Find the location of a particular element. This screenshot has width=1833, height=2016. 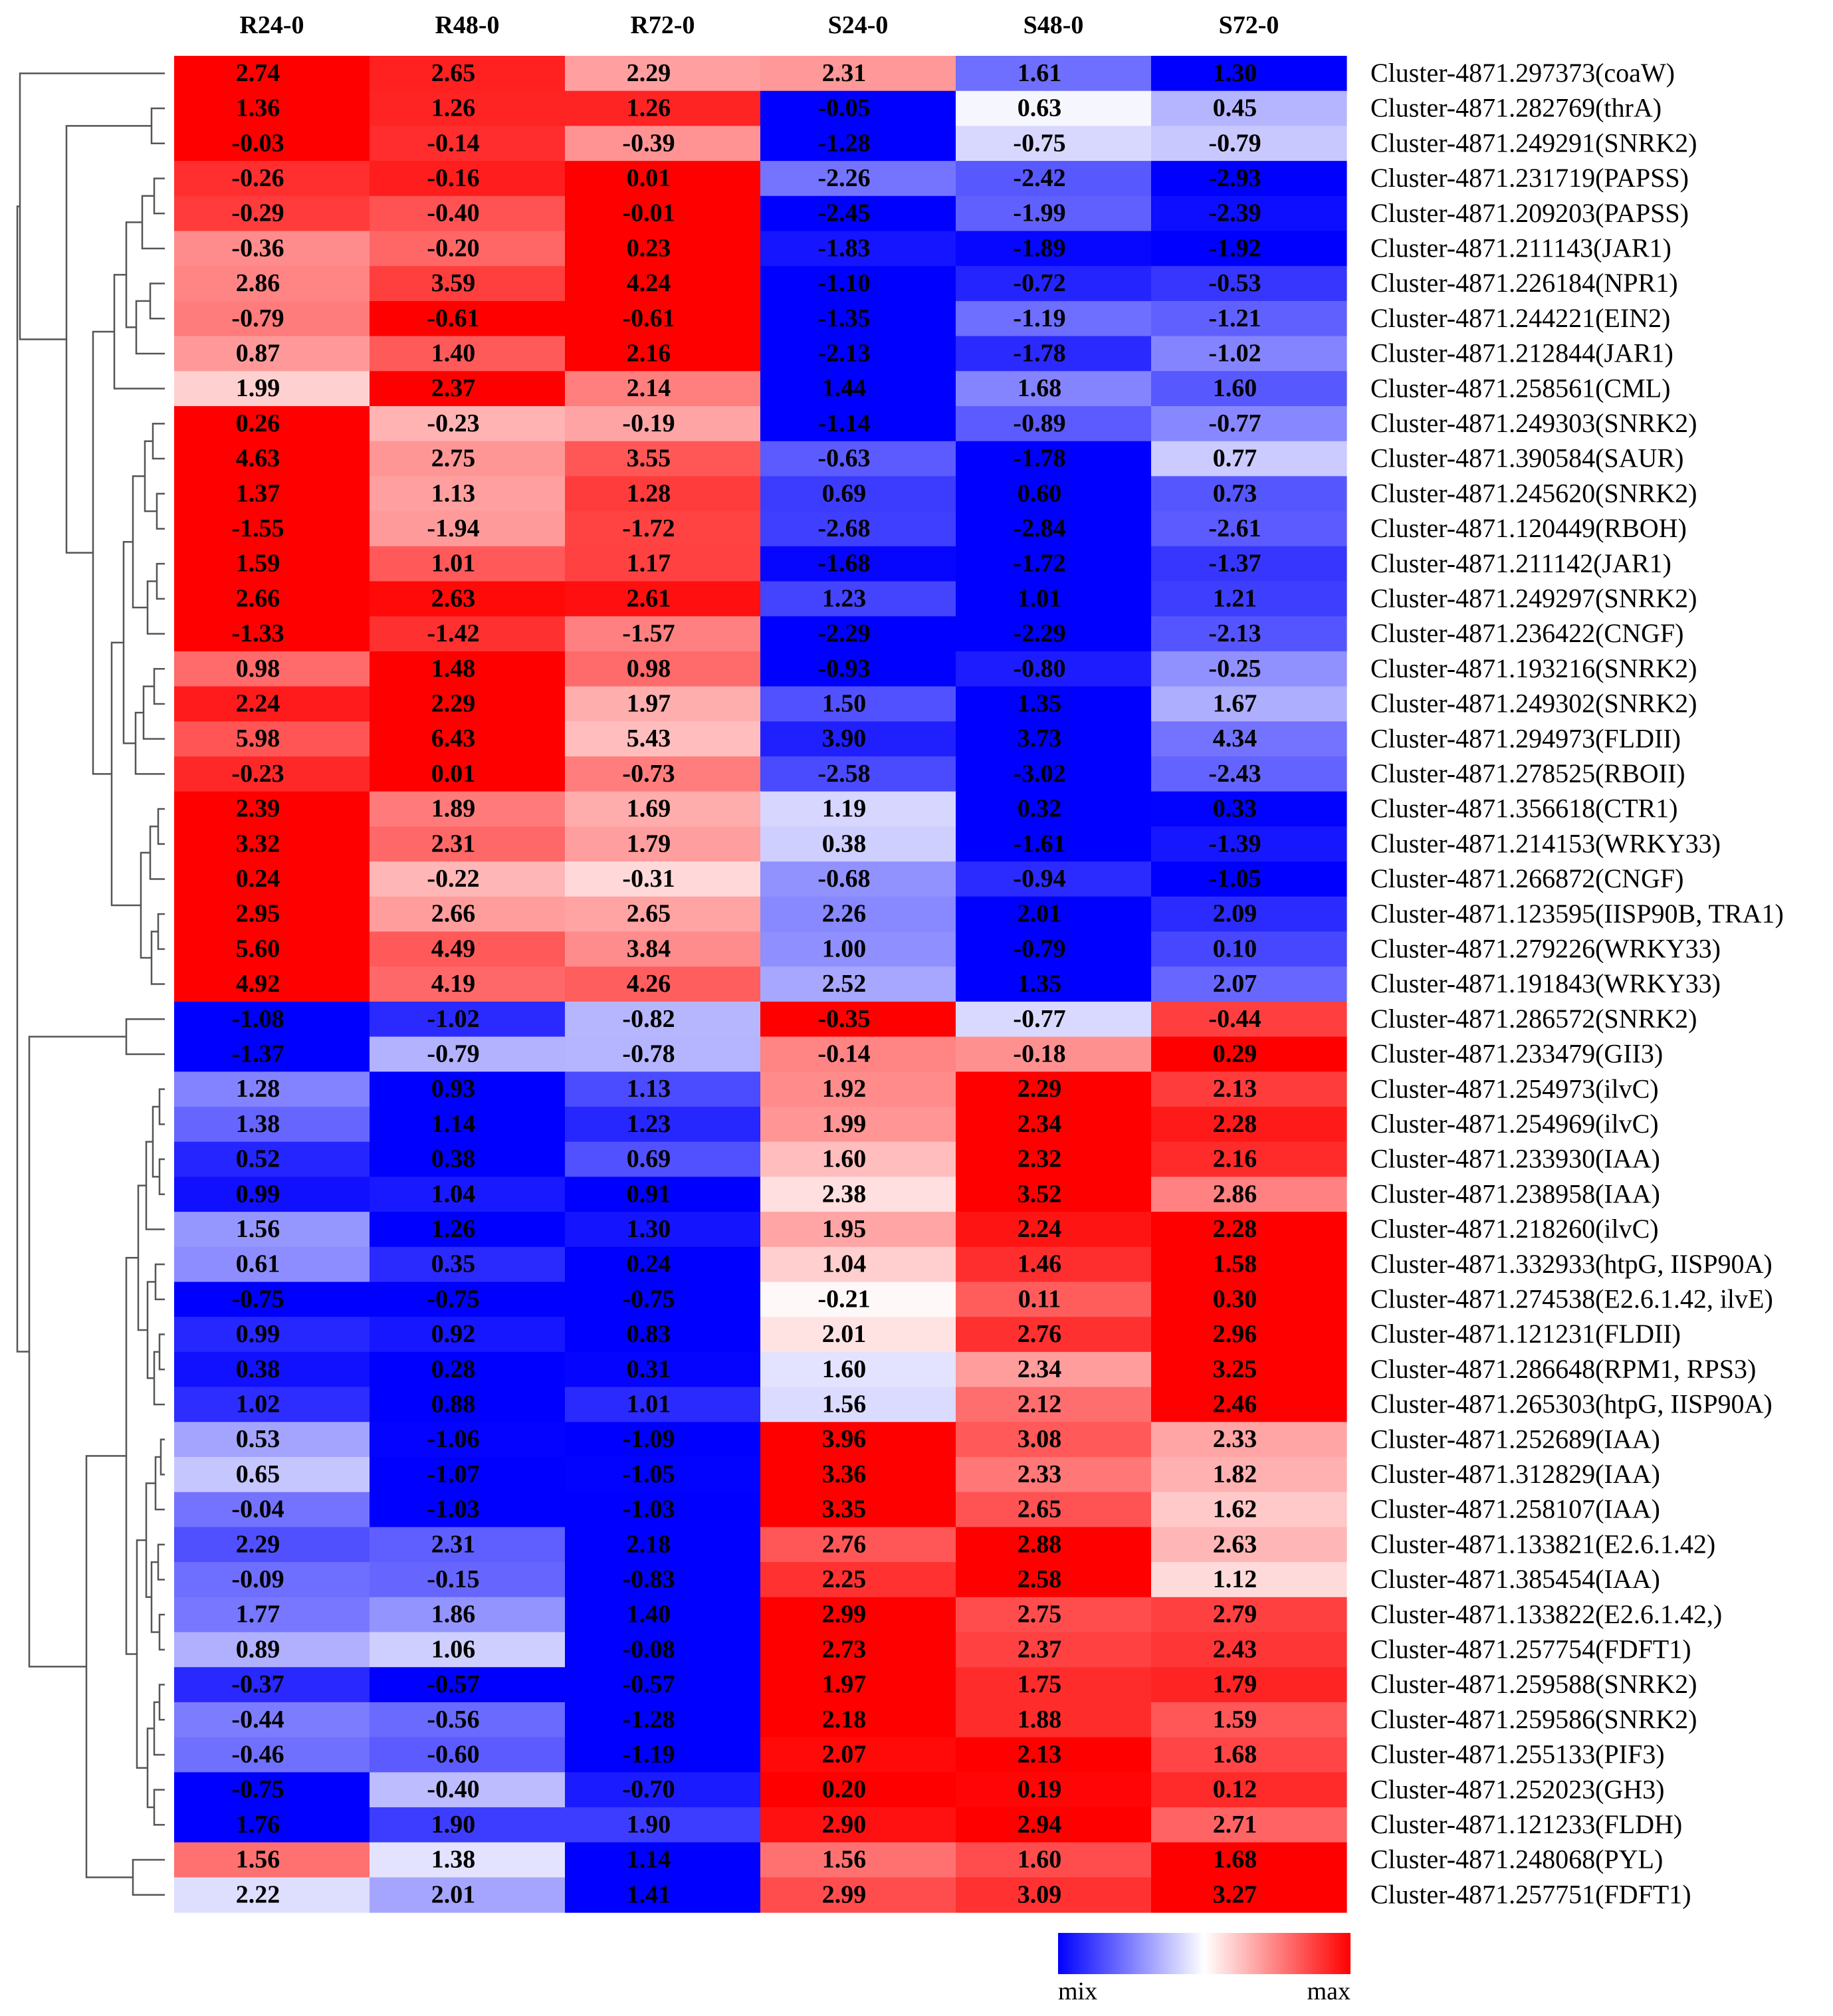

cell-value: 2.07 is located at coordinates (844, 1755).